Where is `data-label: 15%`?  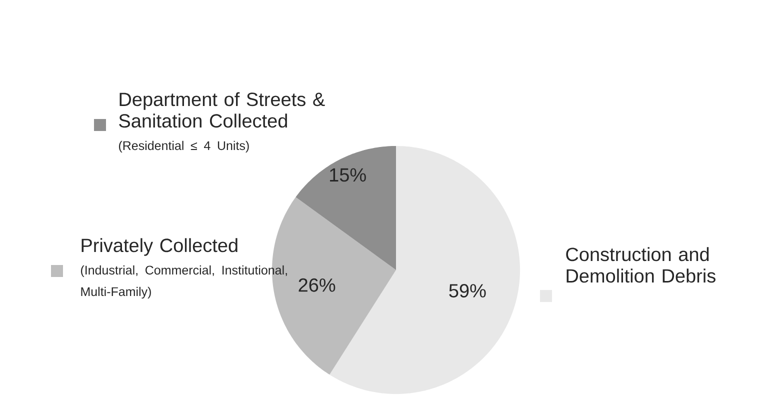
data-label: 15% is located at coordinates (348, 175).